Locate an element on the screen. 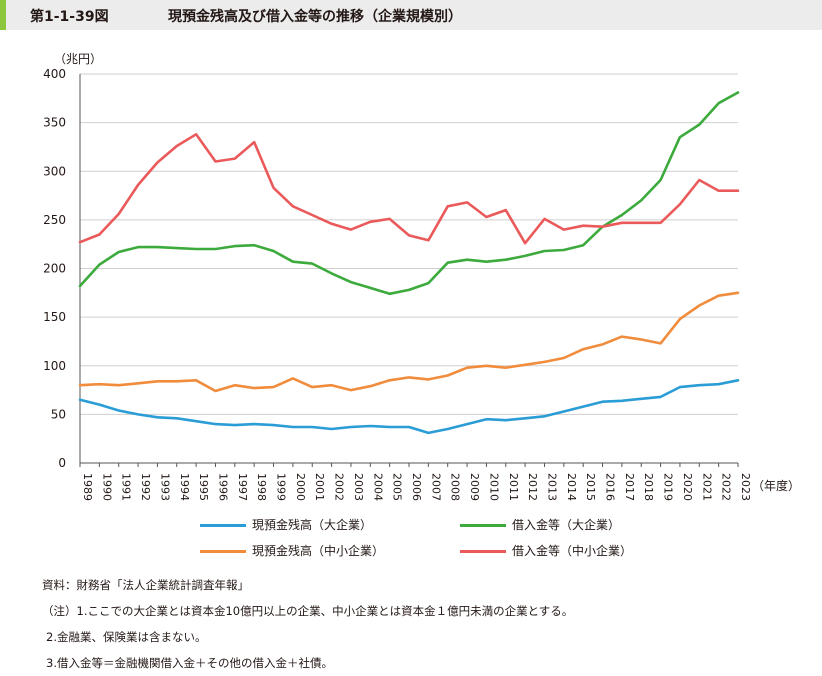 The width and height of the screenshot is (822, 676). x-tick-label: 2017 is located at coordinates (629, 487).